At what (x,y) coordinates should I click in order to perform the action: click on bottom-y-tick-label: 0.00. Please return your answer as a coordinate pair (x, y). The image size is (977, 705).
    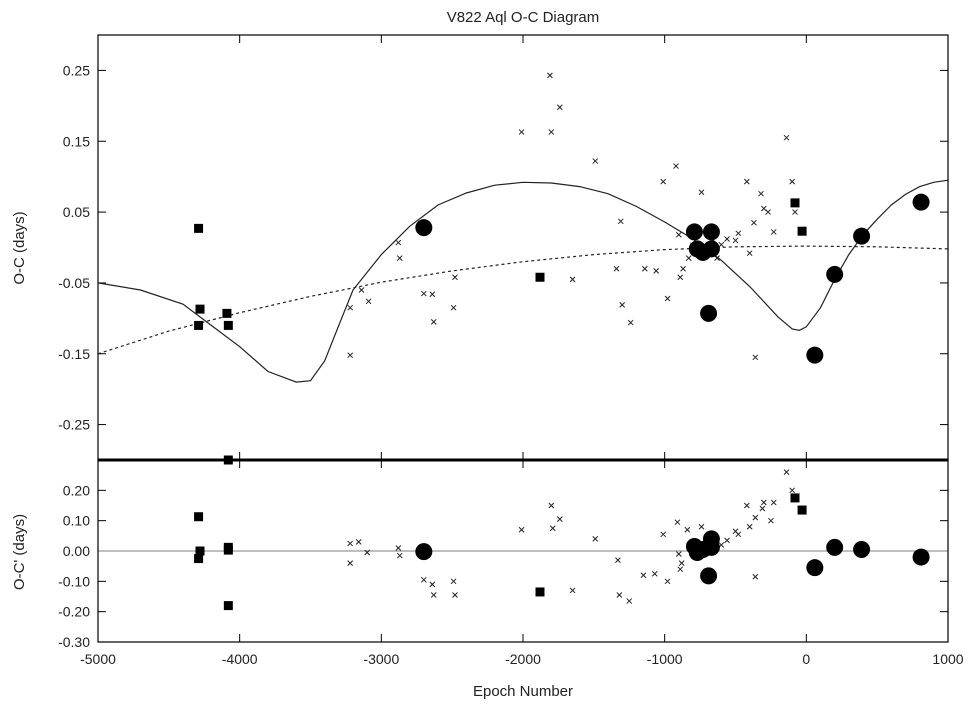
    Looking at the image, I should click on (76, 551).